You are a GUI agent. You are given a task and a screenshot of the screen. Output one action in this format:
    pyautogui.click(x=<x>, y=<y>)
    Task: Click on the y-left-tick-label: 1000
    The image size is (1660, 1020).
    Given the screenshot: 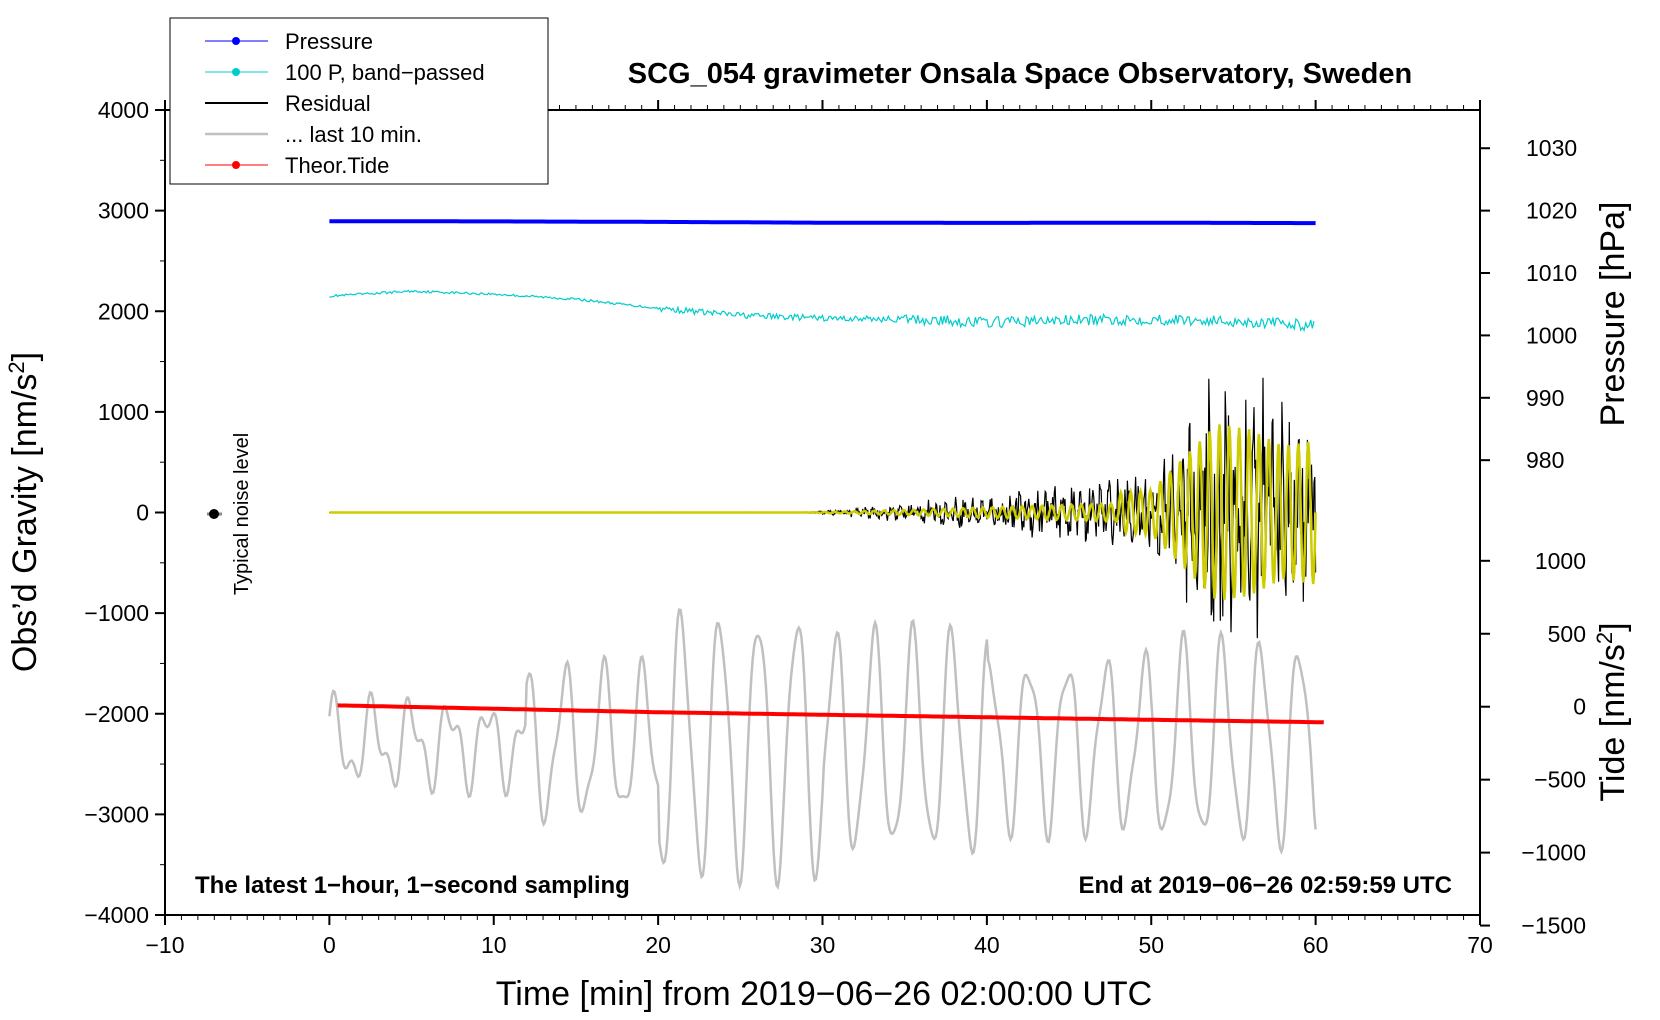 What is the action you would take?
    pyautogui.click(x=123, y=412)
    